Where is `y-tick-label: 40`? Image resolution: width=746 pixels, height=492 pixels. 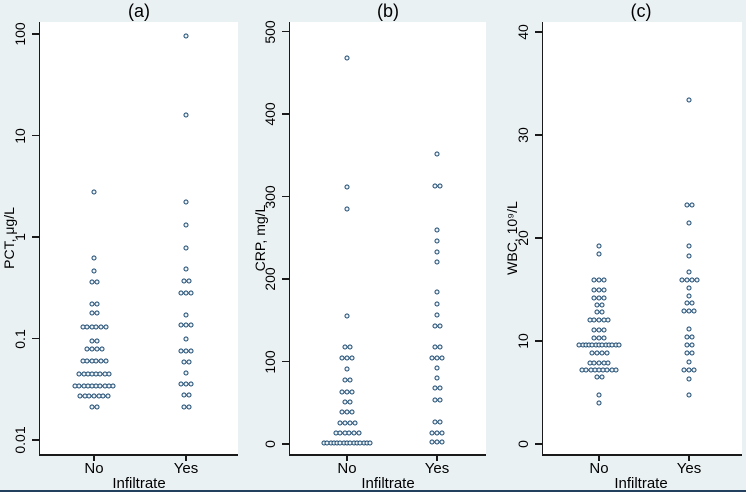
y-tick-label: 40 is located at coordinates (523, 32).